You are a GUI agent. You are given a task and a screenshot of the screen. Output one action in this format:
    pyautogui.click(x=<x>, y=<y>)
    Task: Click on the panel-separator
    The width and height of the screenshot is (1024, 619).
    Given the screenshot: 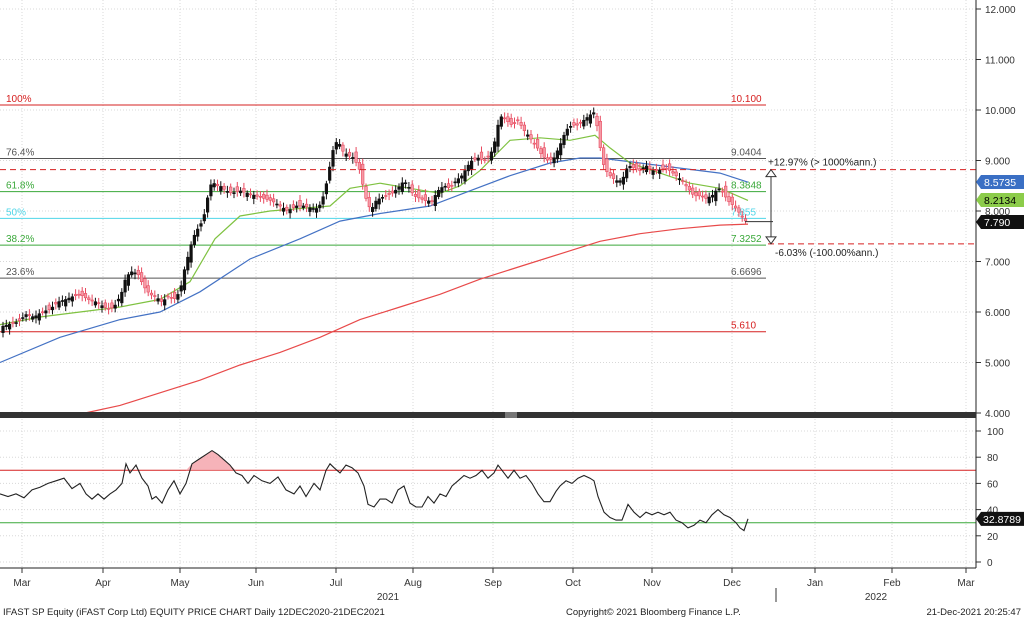 What is the action you would take?
    pyautogui.click(x=488, y=415)
    